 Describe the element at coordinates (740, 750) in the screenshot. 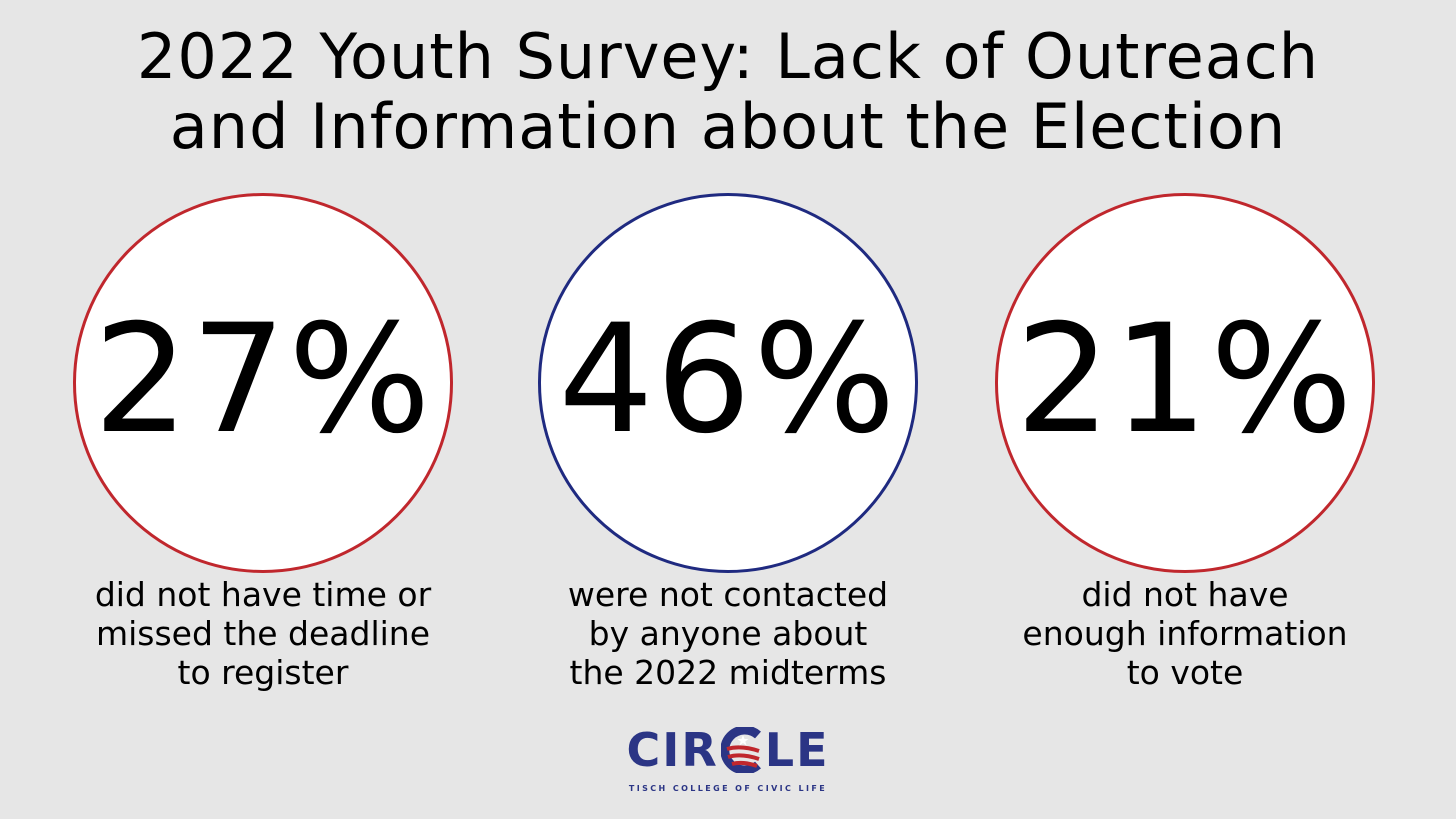

I see `flag-c-icon` at that location.